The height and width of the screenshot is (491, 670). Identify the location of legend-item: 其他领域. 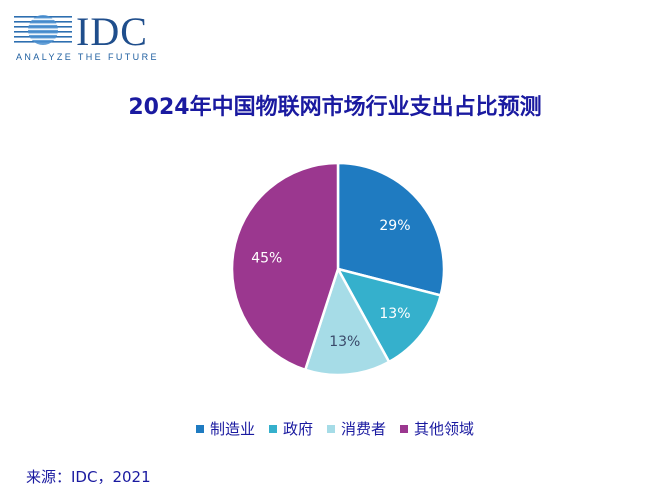
(437, 428).